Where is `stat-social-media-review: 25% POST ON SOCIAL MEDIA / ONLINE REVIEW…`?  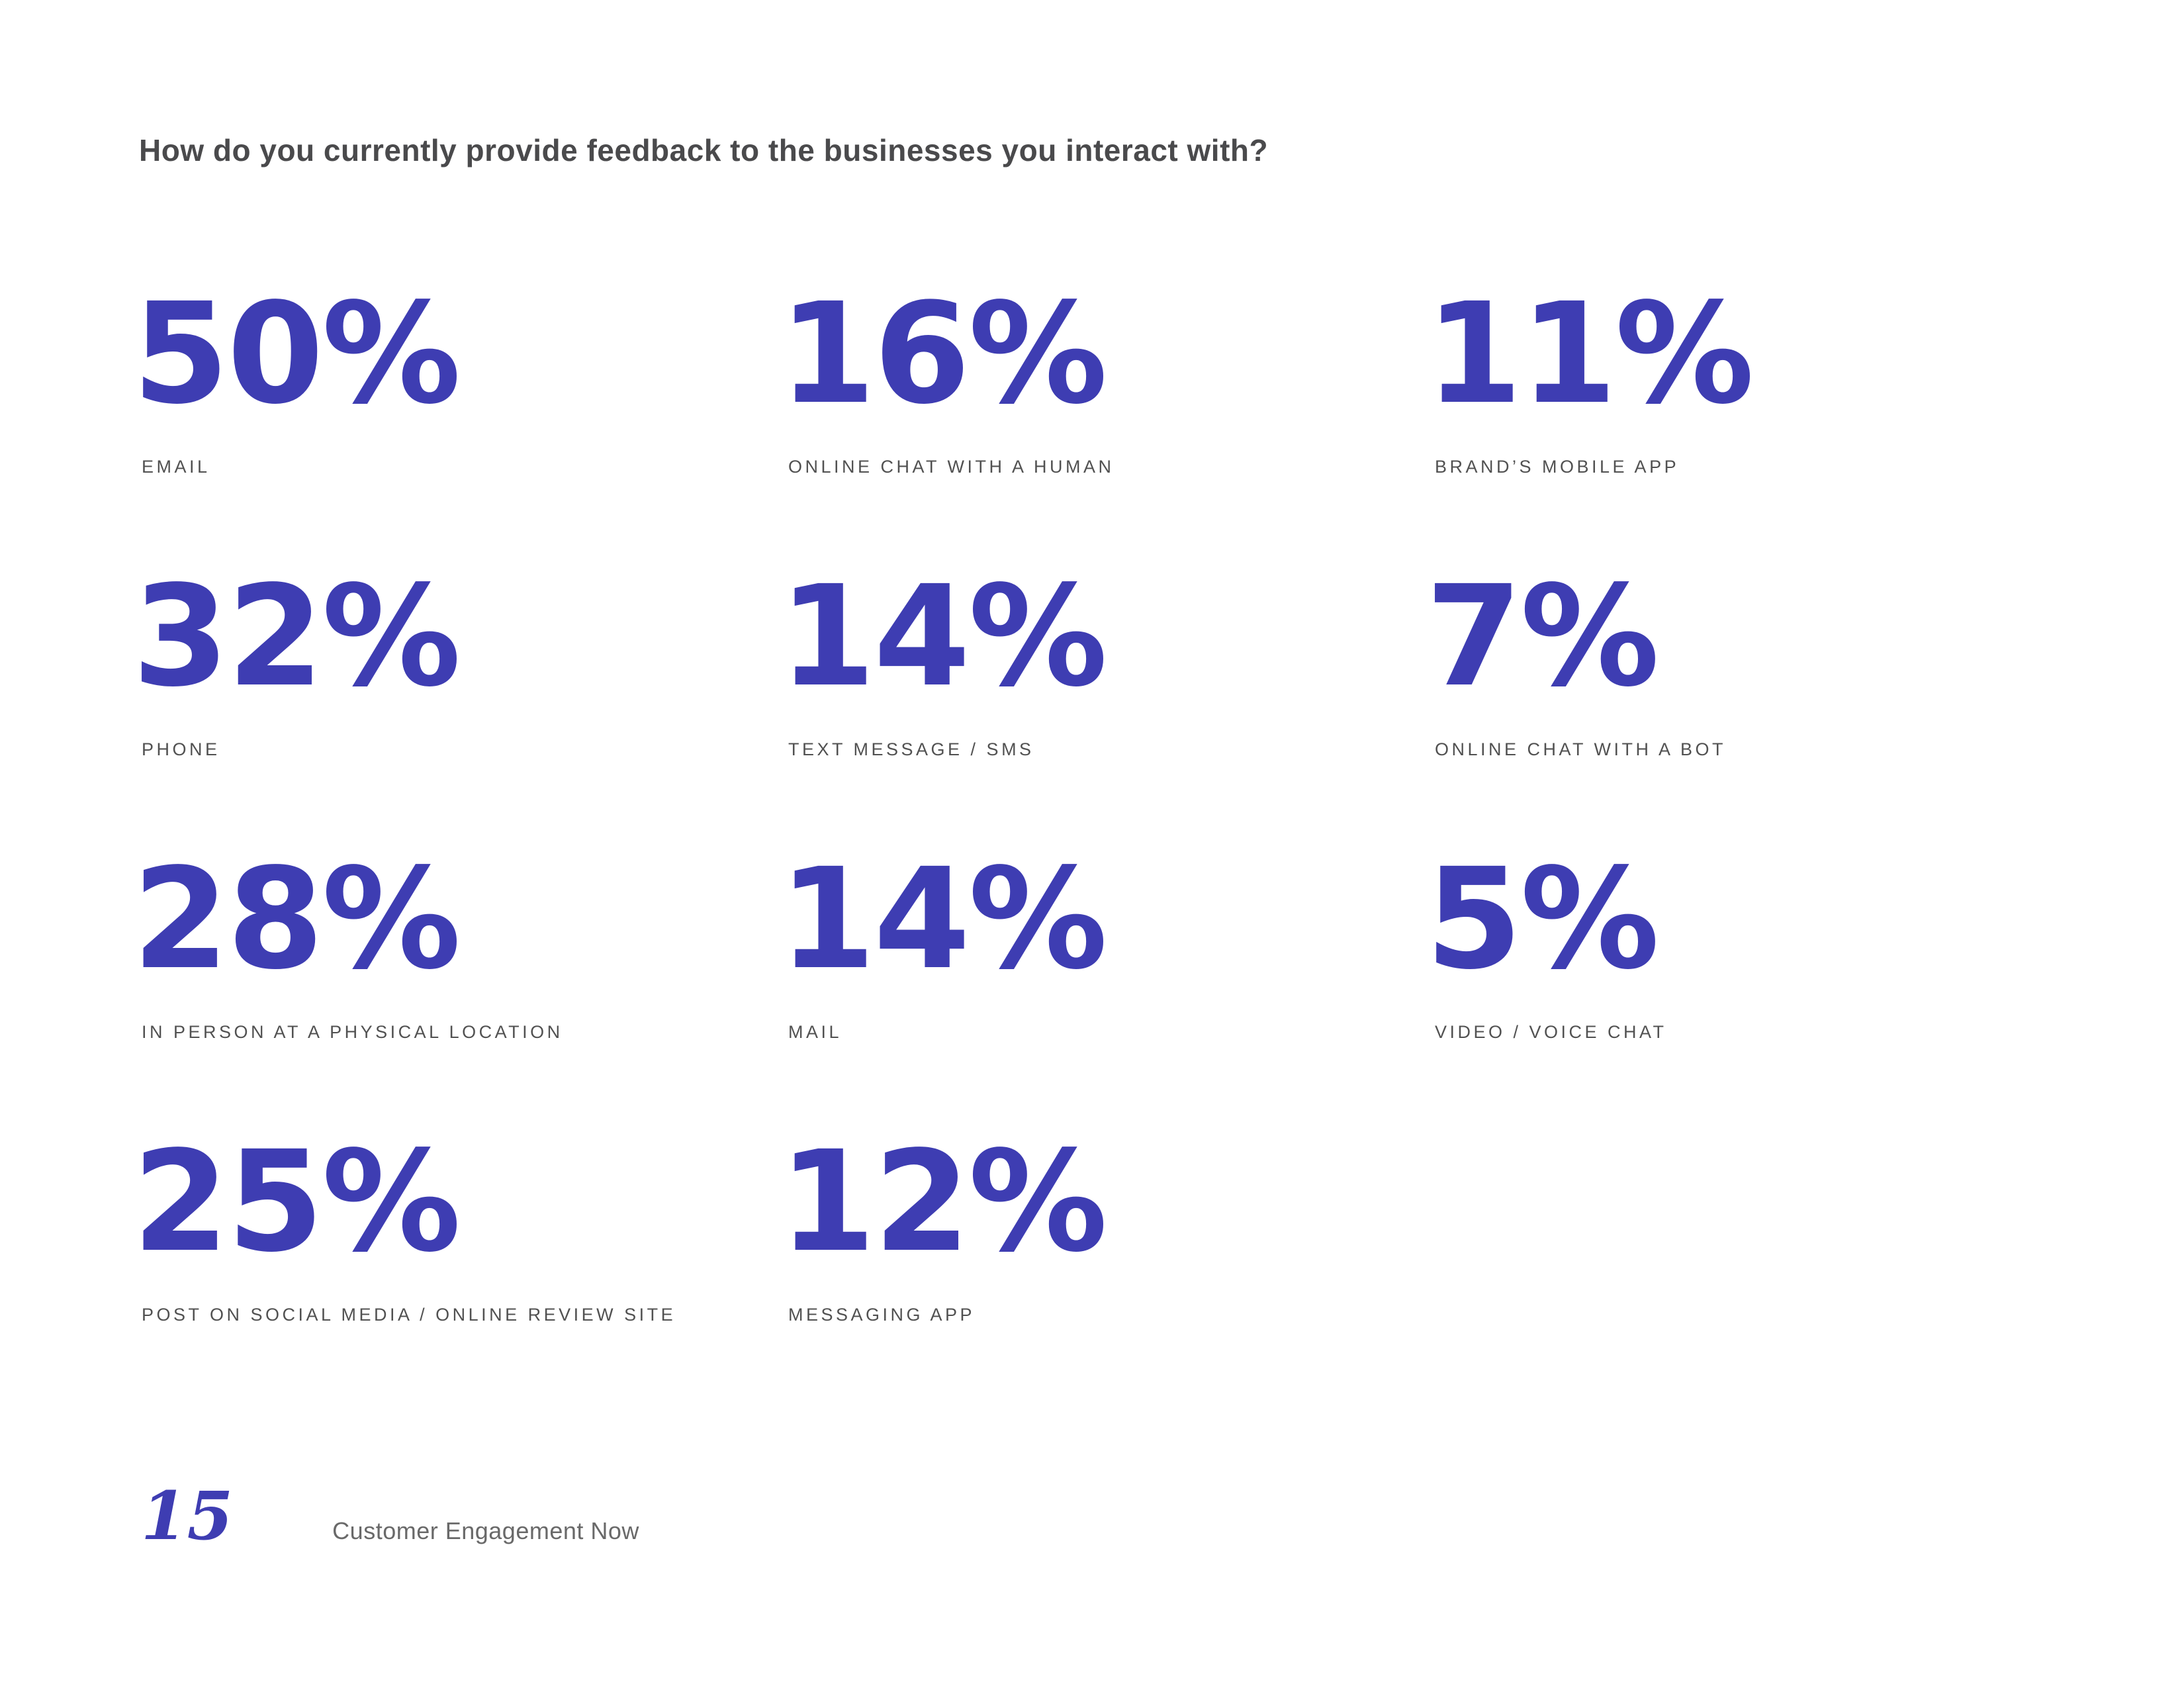
stat-social-media-review: 25% POST ON SOCIAL MEDIA / ONLINE REVIEW… is located at coordinates (456, 1274).